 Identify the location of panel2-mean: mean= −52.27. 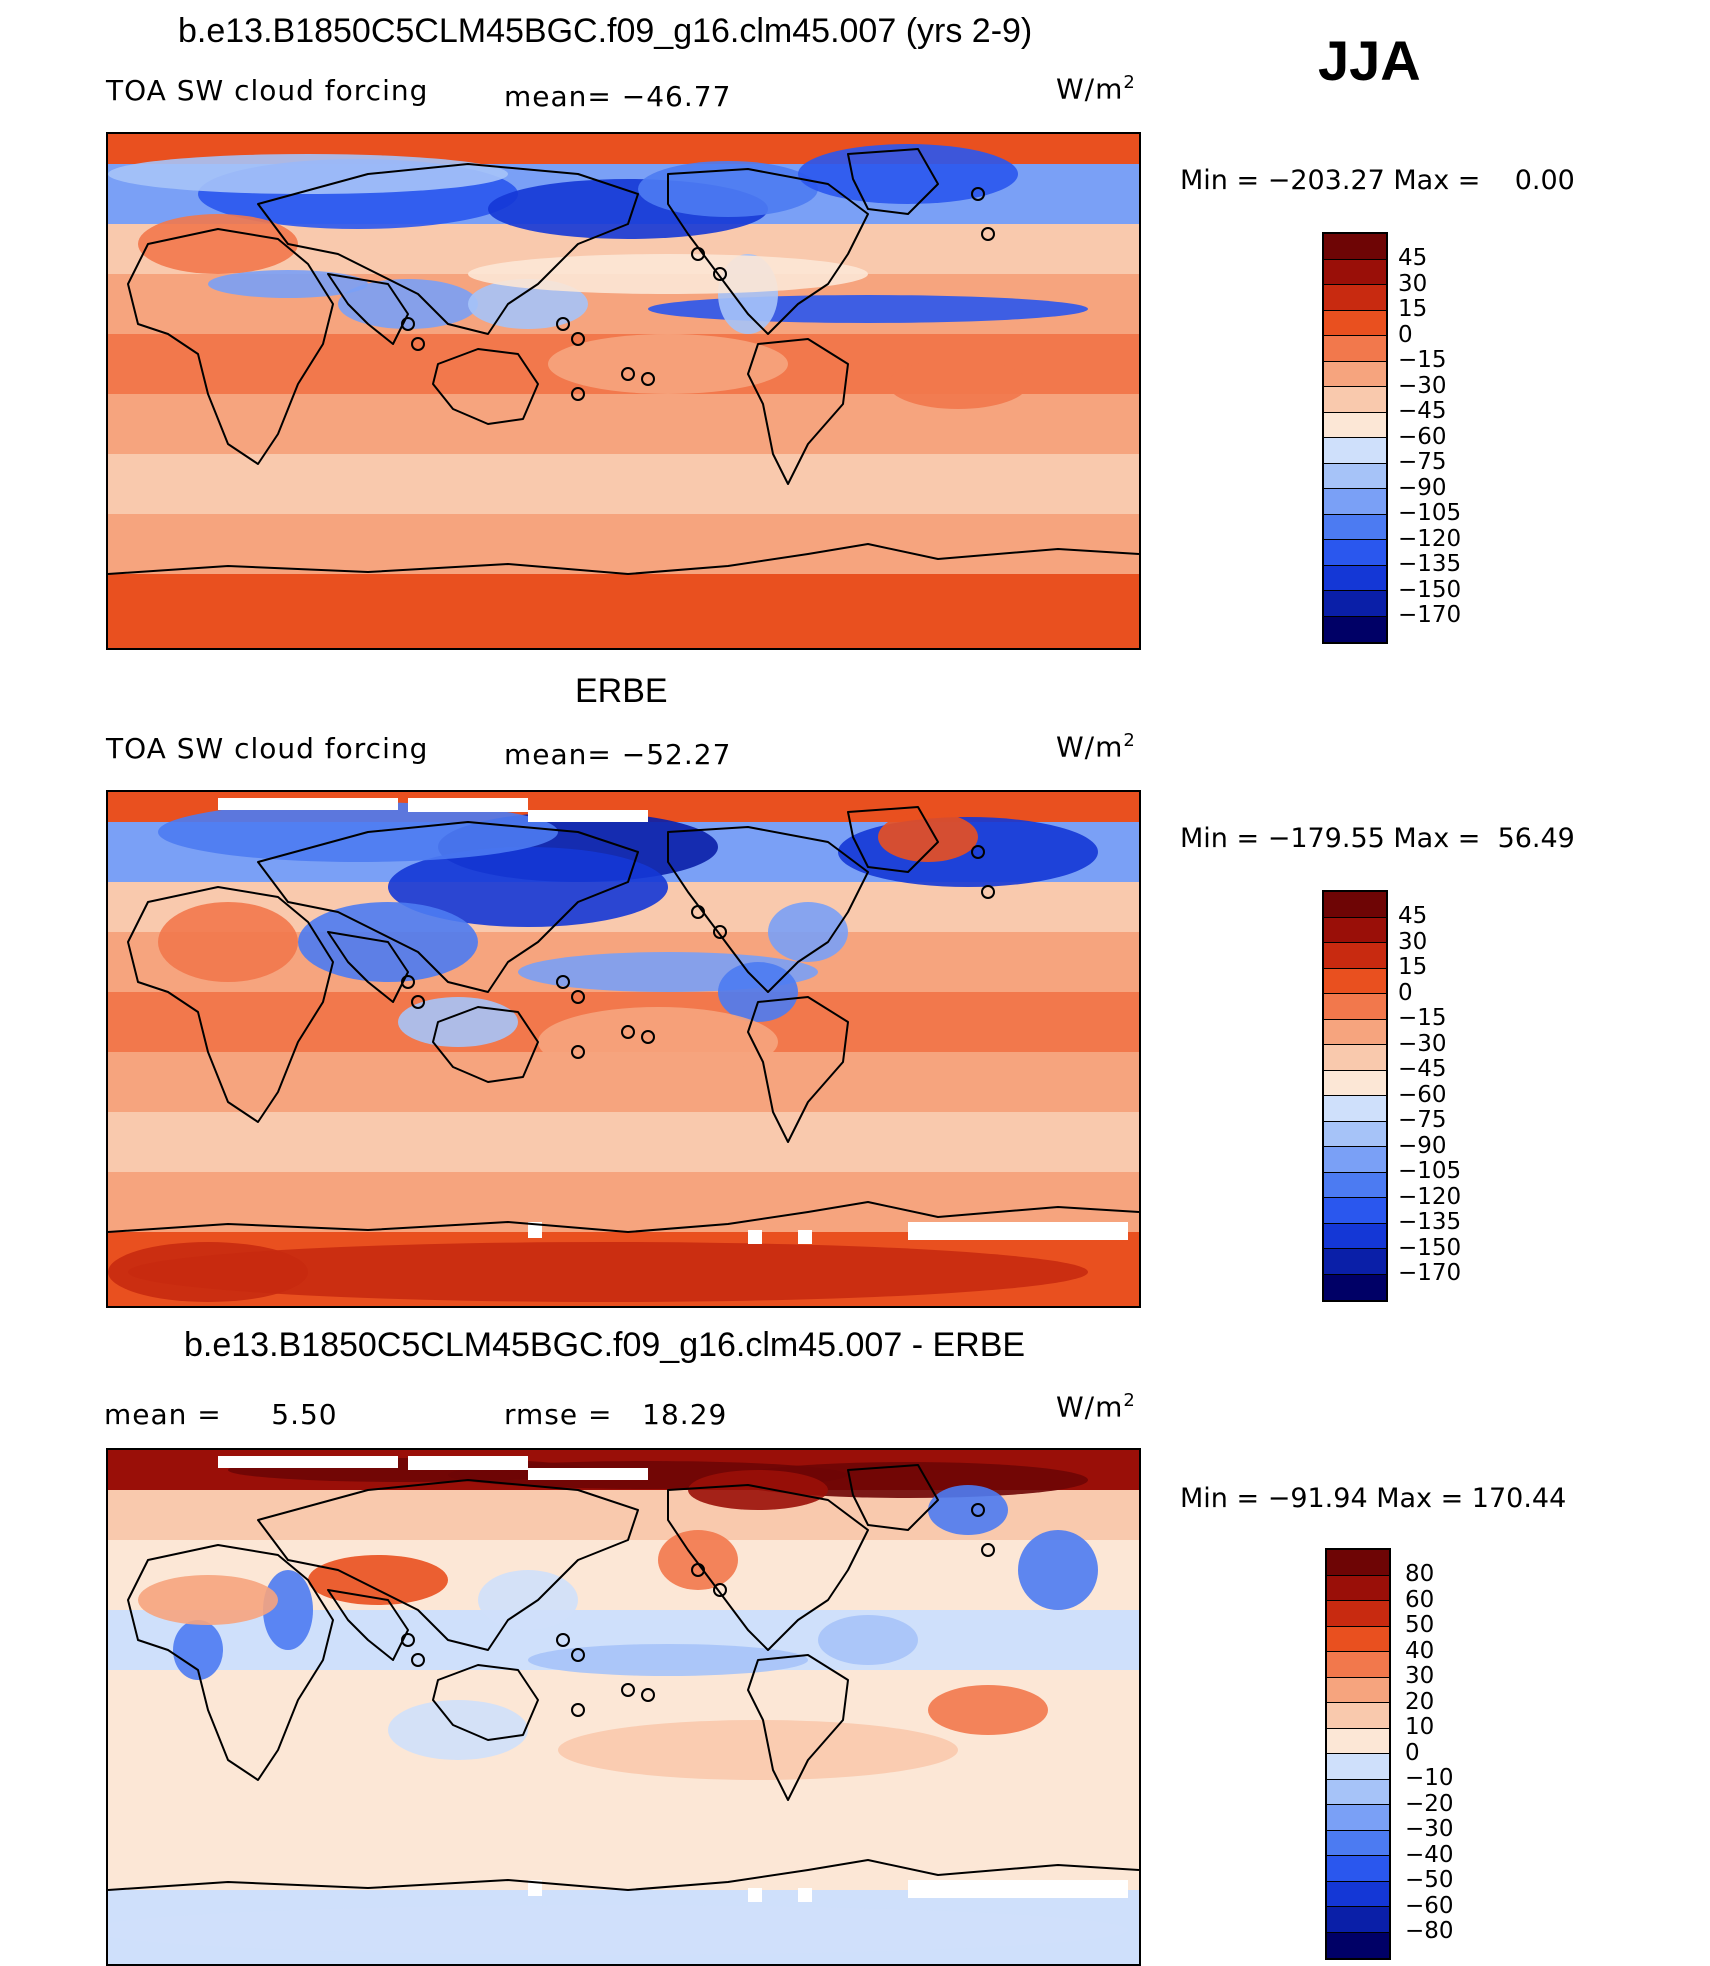
(618, 754).